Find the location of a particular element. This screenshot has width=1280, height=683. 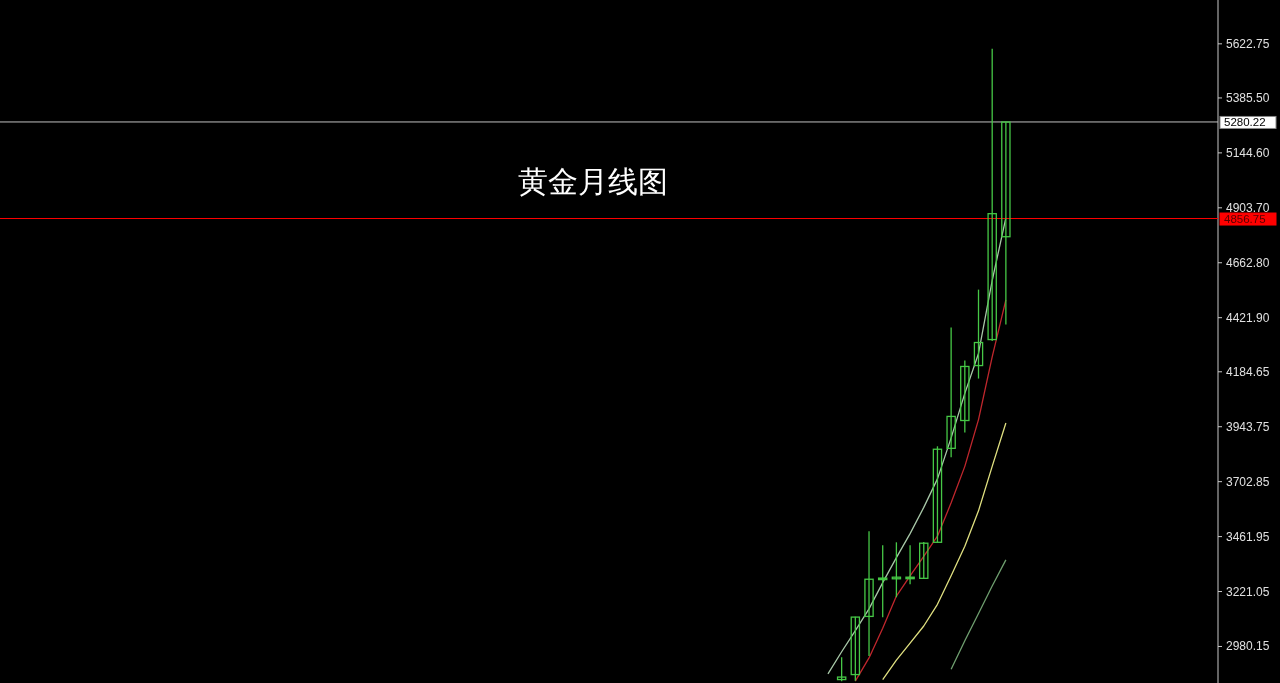

ref-line-label: 4856.75 is located at coordinates (1245, 219).